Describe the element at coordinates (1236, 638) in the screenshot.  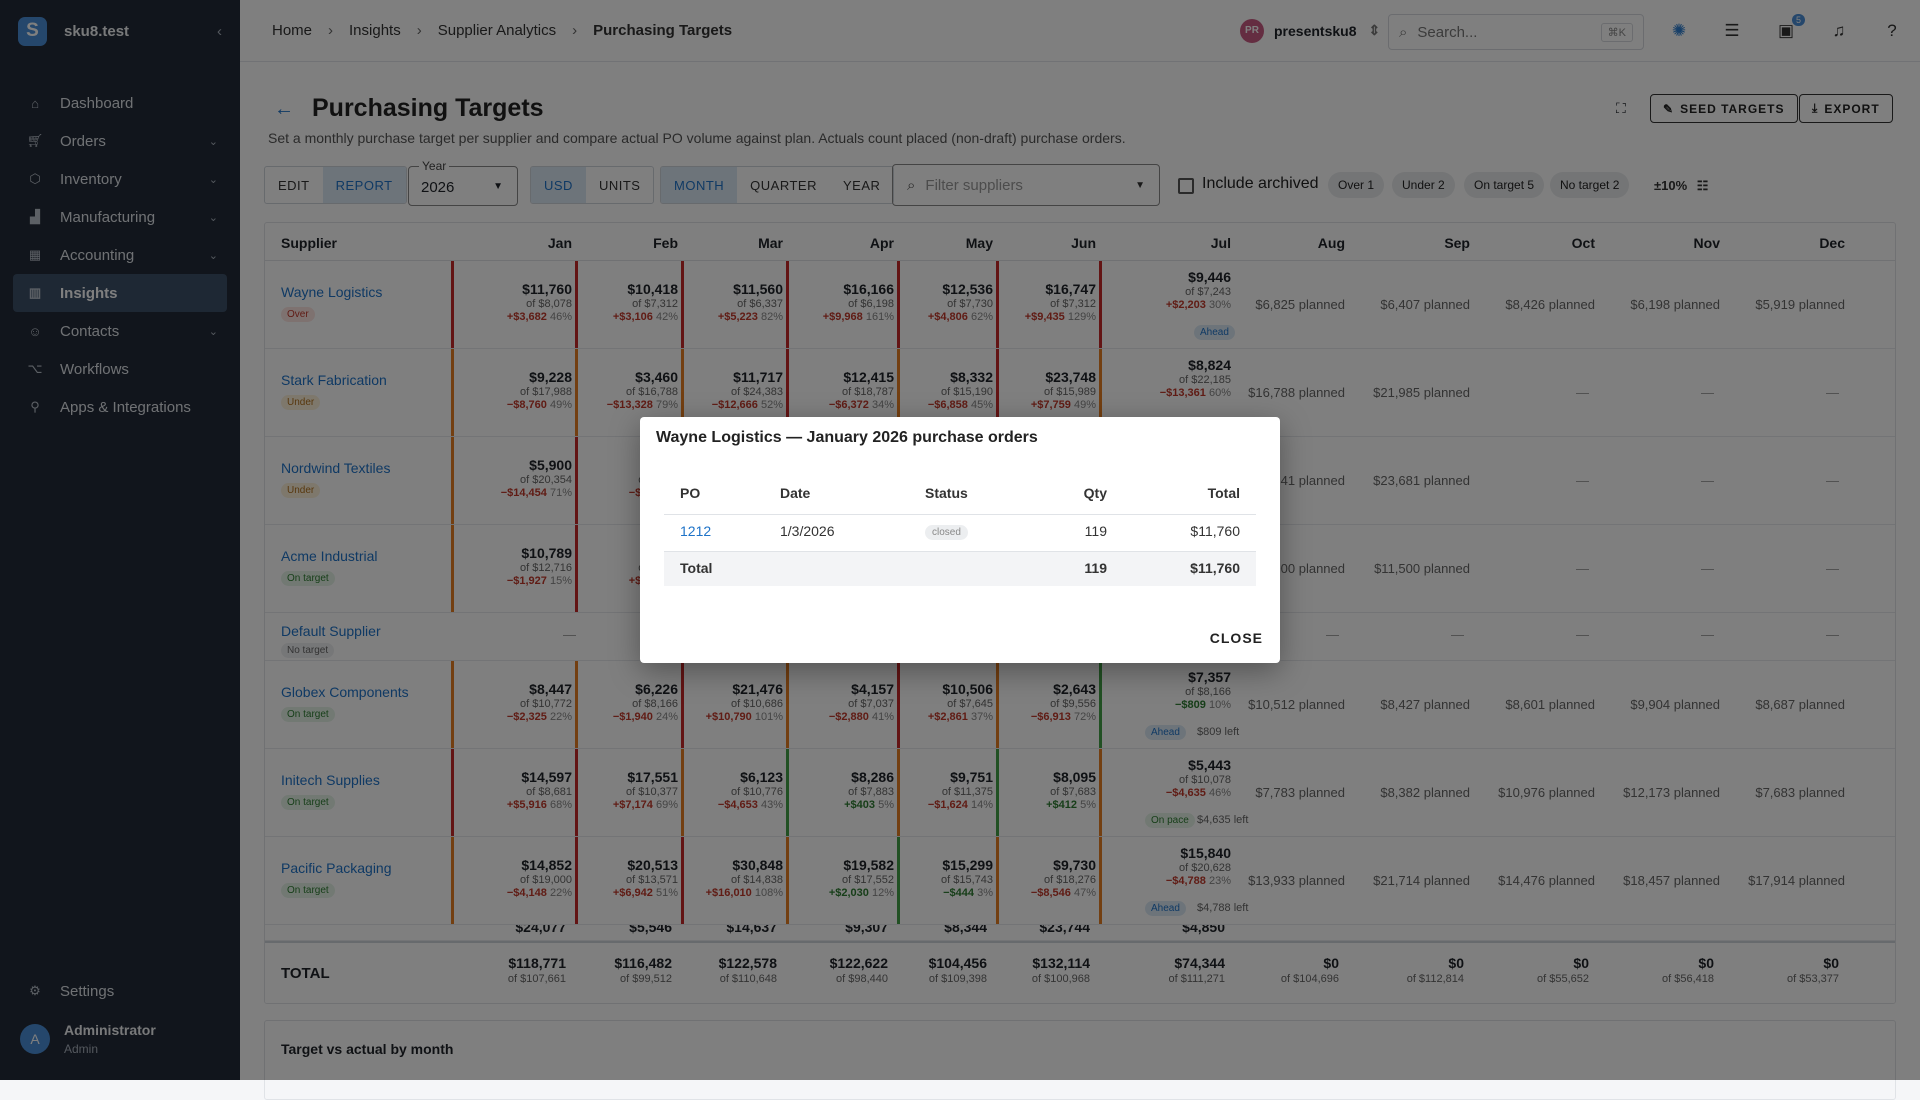
I see `close-button: CLOSE` at that location.